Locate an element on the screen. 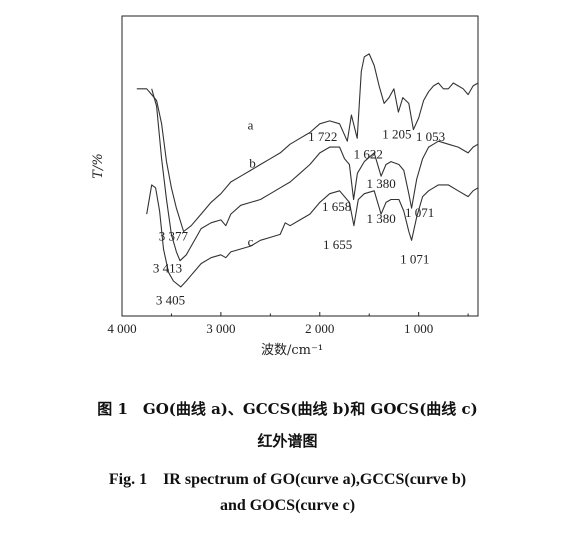  peak-annotation-2: 1 205 is located at coordinates (396, 133).